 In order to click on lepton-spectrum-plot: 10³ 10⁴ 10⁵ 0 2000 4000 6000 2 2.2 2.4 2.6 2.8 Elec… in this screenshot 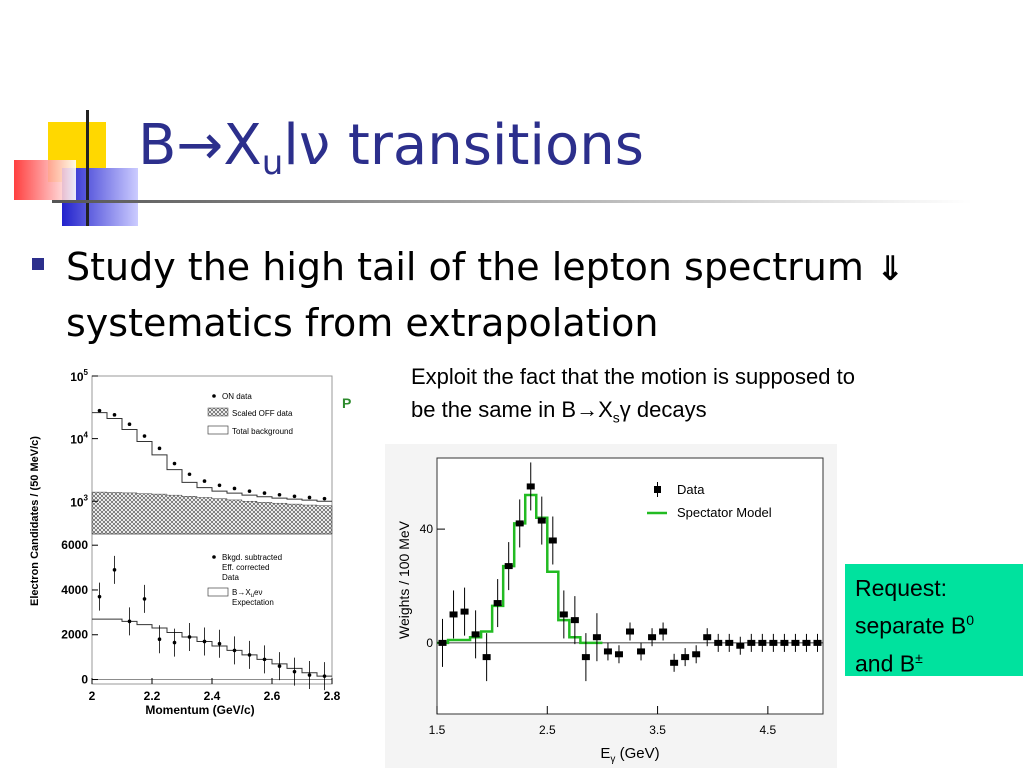, I will do `click(190, 542)`.